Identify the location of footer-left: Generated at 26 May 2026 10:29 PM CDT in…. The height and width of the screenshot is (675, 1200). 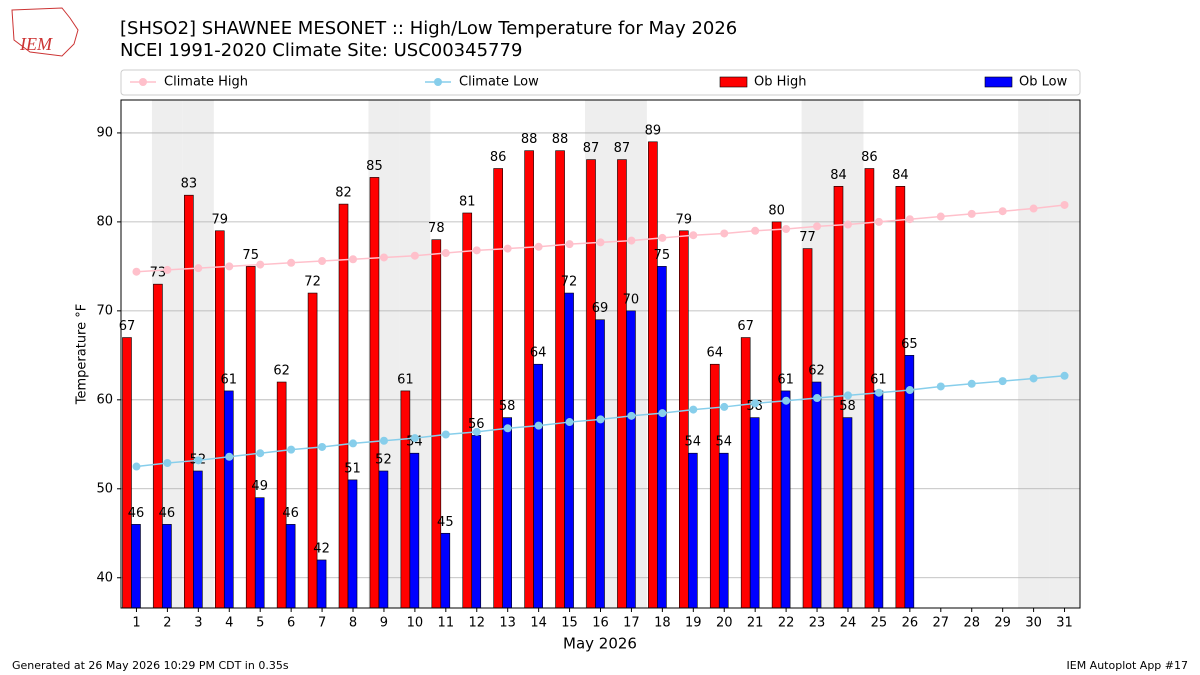
(150, 665).